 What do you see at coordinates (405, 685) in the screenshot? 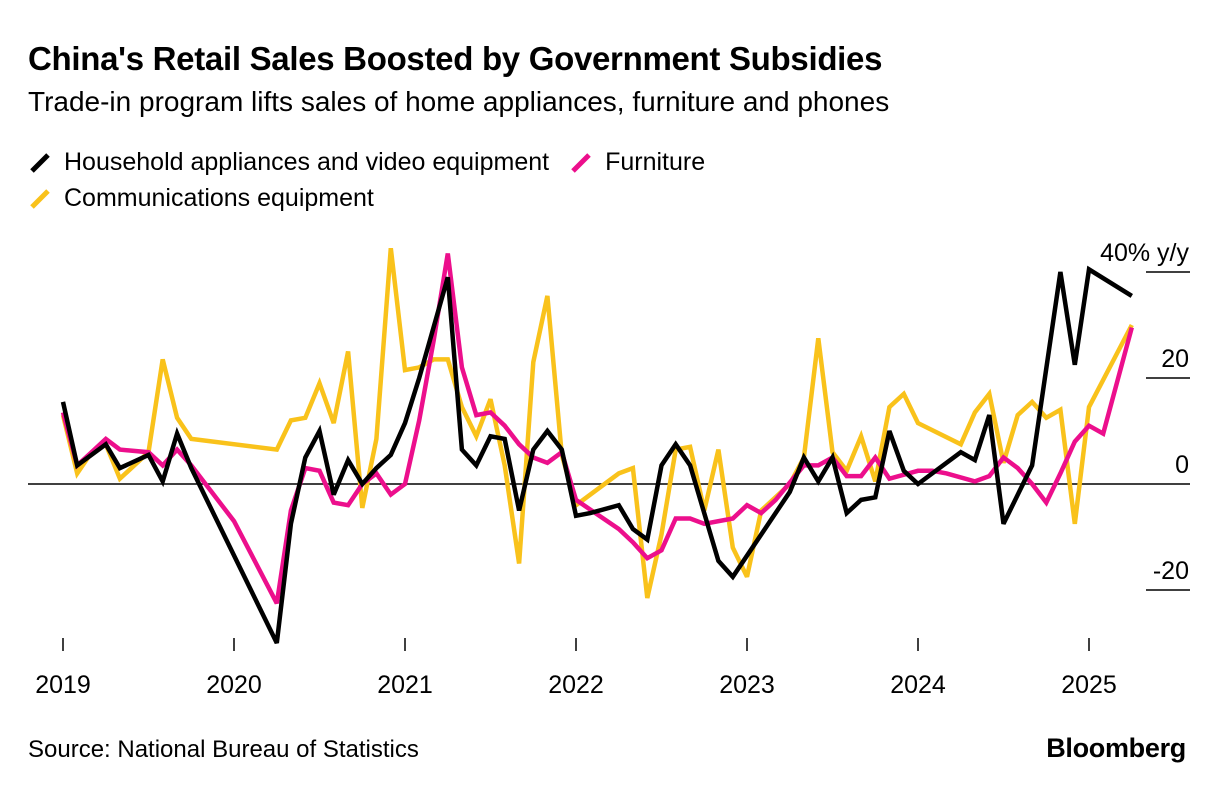
I see `x-tick-label: 2021` at bounding box center [405, 685].